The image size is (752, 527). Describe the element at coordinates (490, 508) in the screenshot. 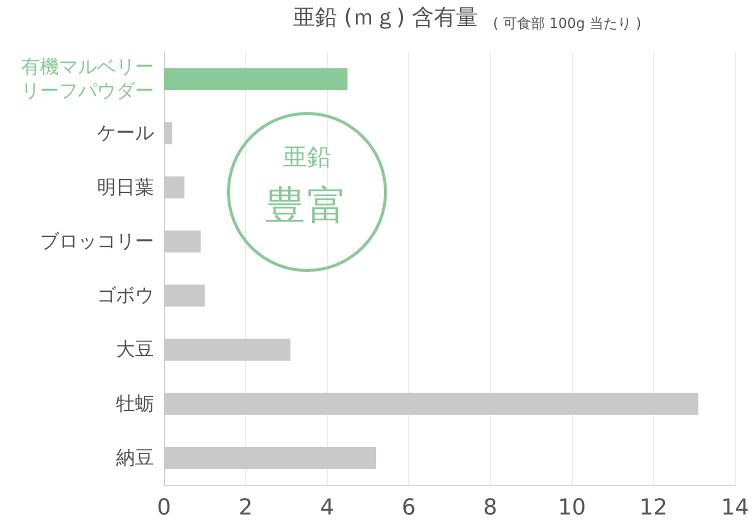

I see `x-tick-label: 8` at that location.